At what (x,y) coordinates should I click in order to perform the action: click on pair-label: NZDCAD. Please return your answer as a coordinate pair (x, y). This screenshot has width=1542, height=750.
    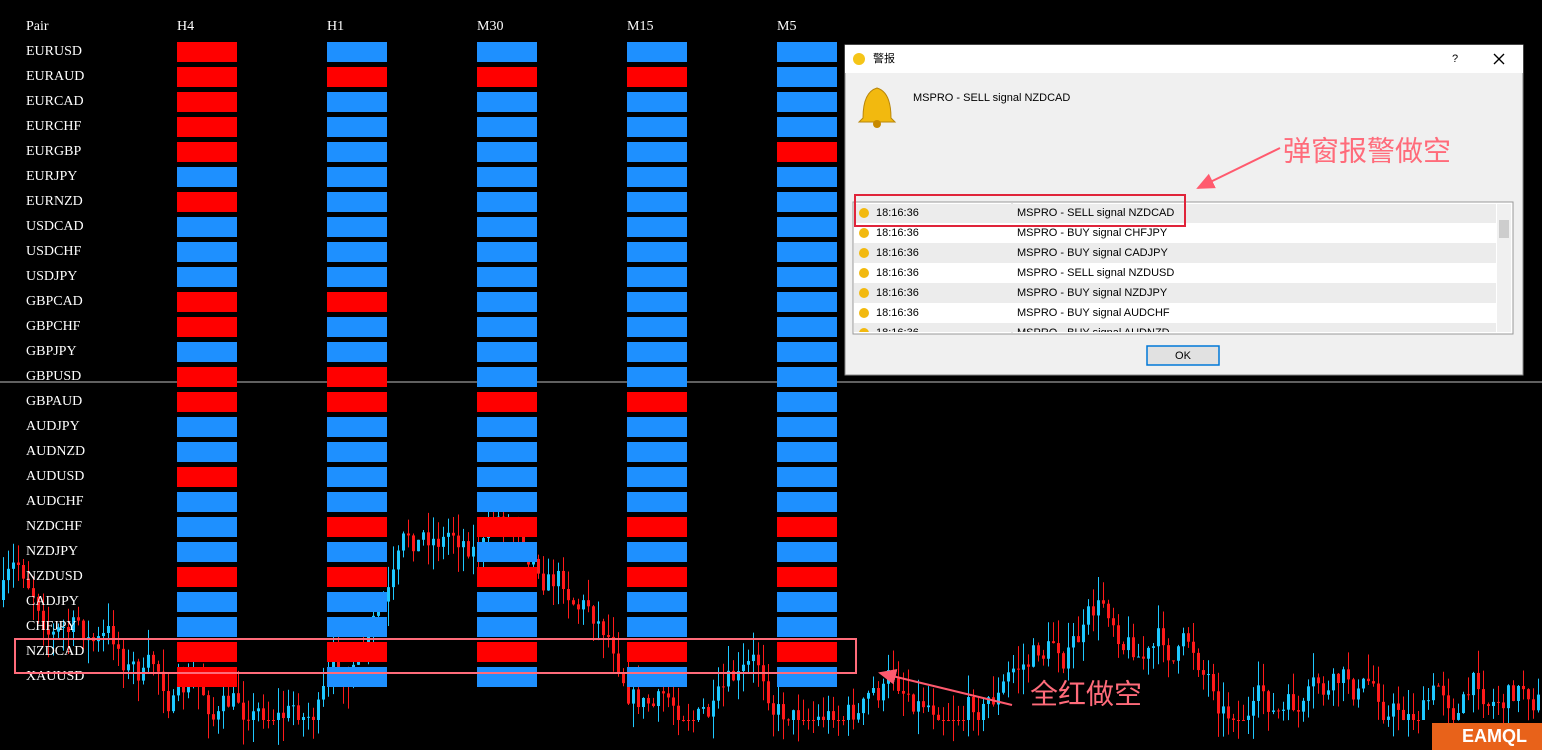
    Looking at the image, I should click on (55, 651).